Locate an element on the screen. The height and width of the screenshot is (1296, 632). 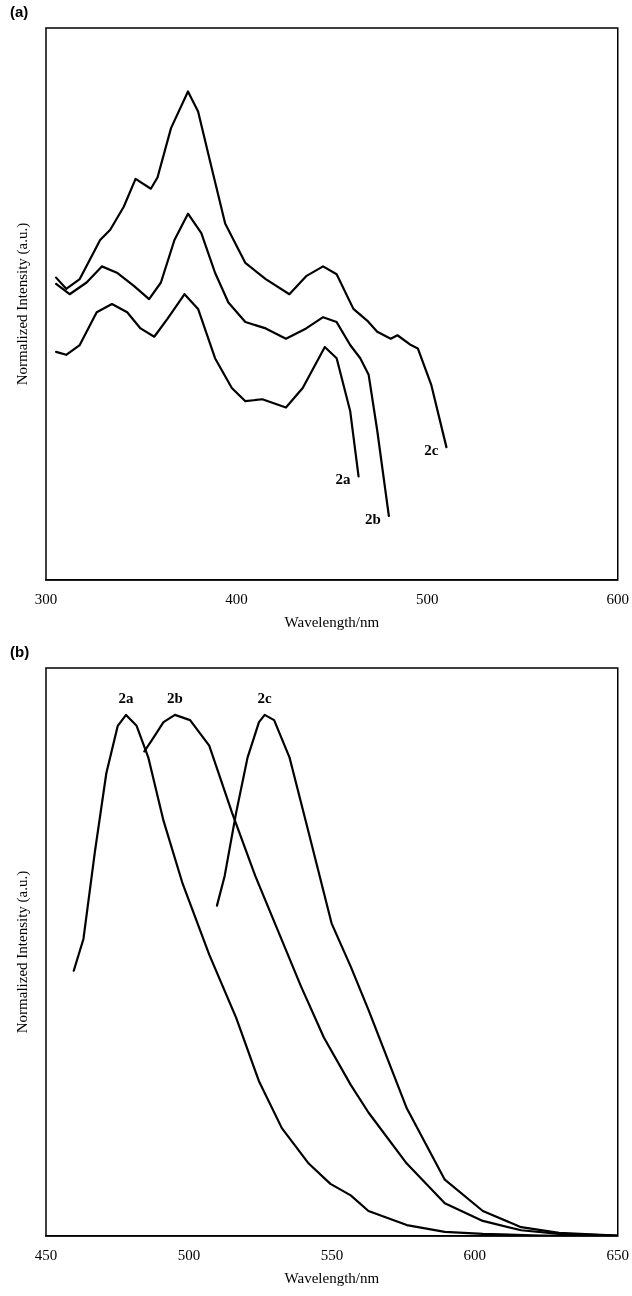
x-tick-label: 550 is located at coordinates (332, 1254).